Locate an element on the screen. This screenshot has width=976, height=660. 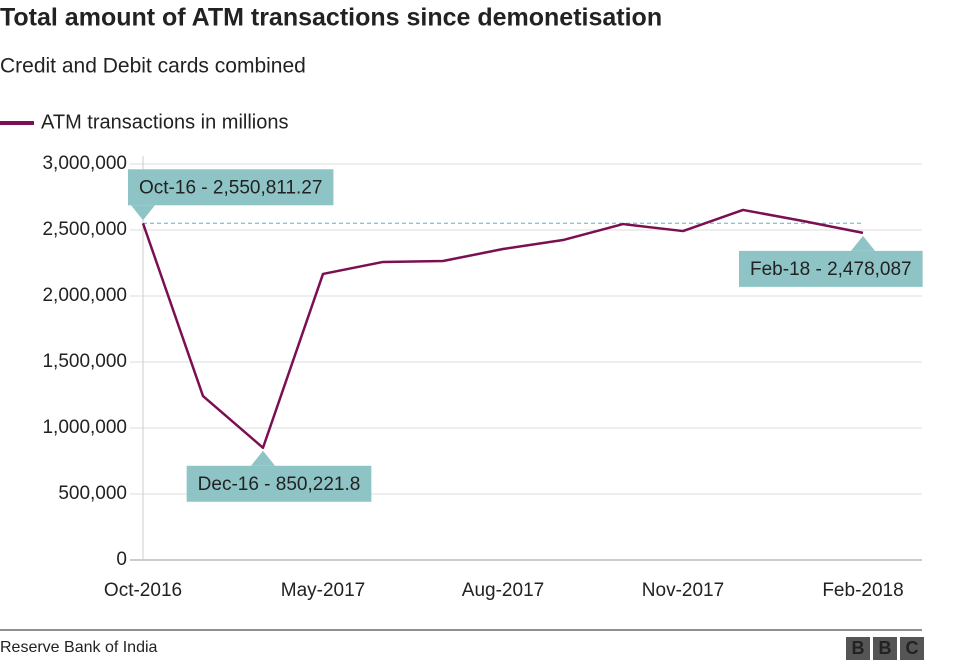
y-tick-label: 2,000,000 is located at coordinates (84, 295).